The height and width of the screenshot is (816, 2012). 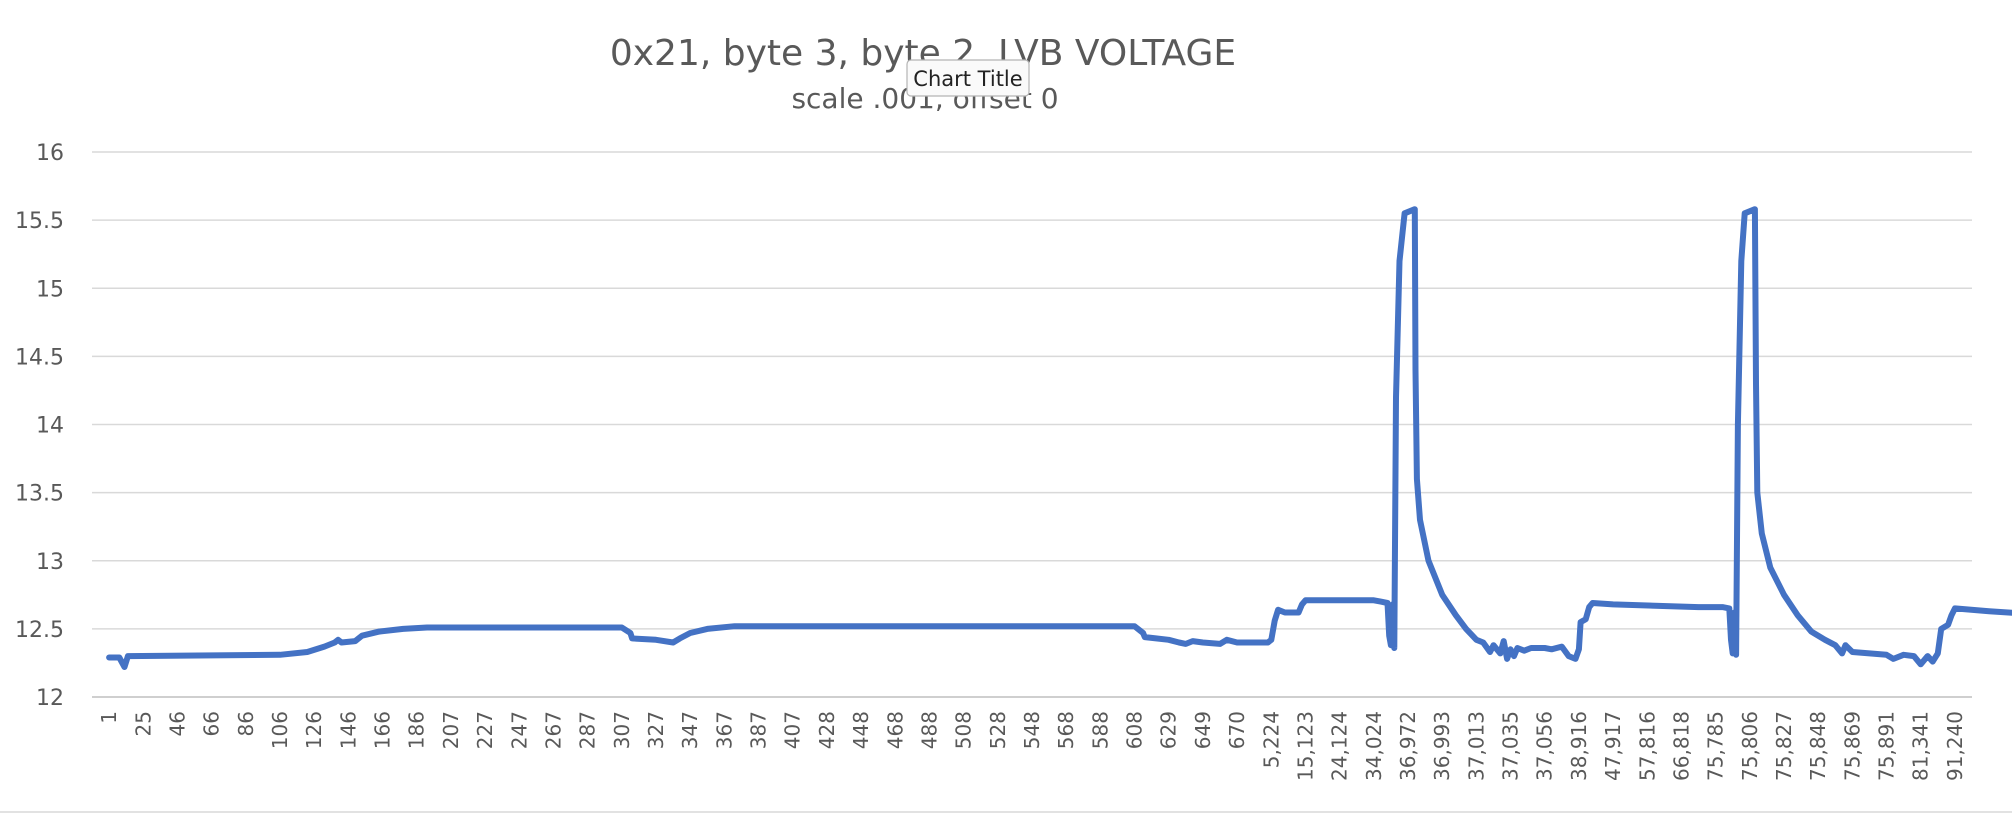 I want to click on y-axis-ticks: 12 12.5 13 13.5 14 14.5 15 15.5 16, so click(x=39, y=426).